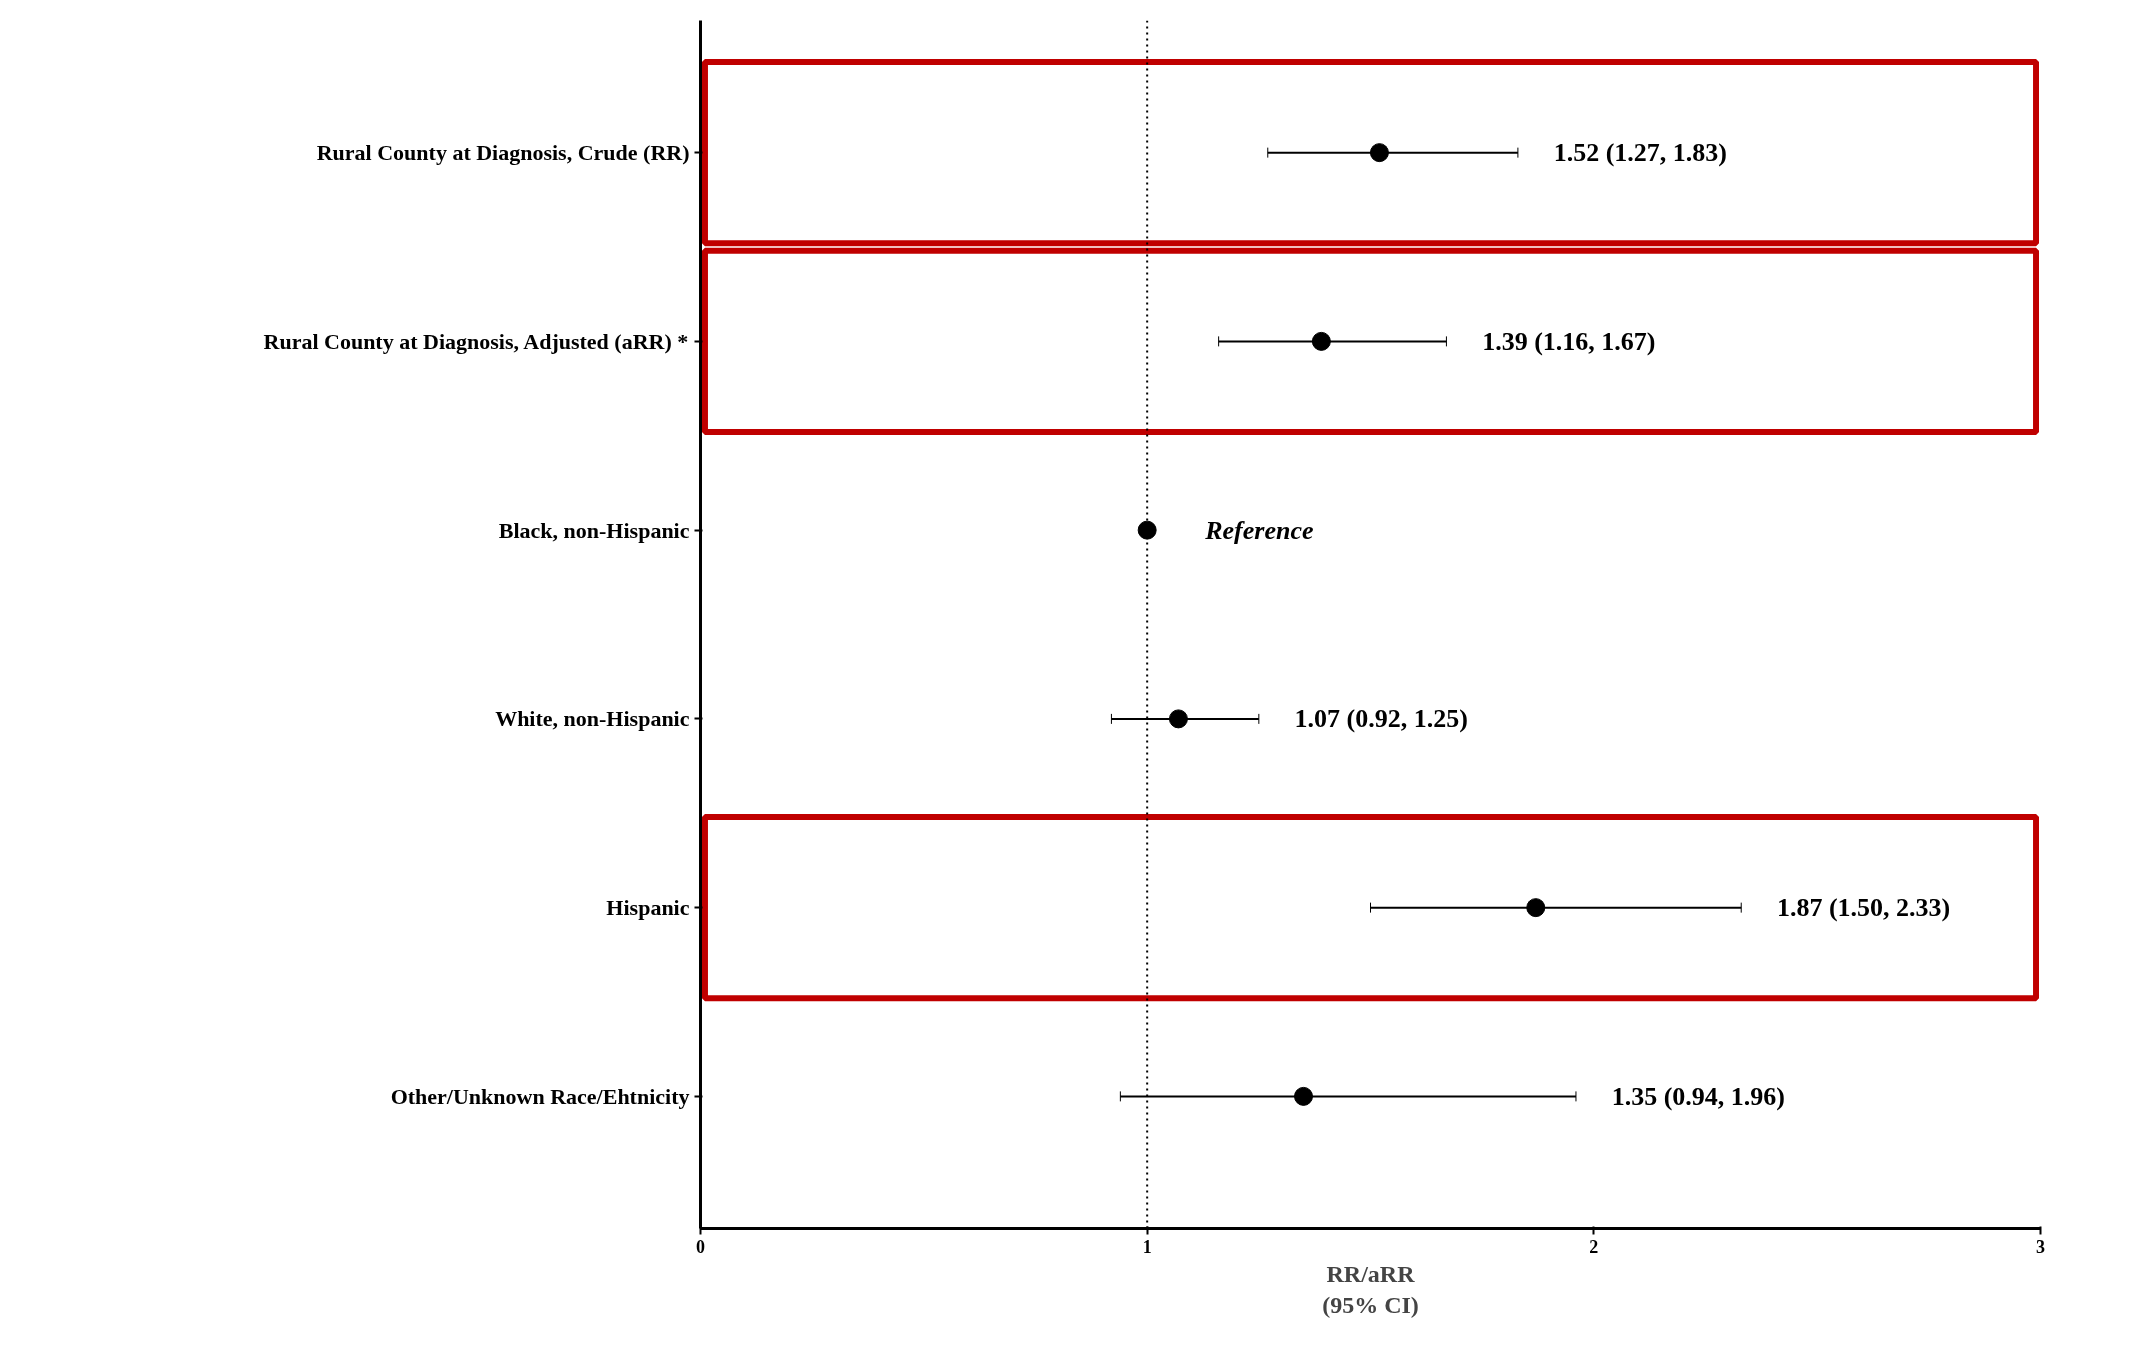 The image size is (2136, 1368). What do you see at coordinates (503, 153) in the screenshot?
I see `y-tick-label: Rural County at Diagnosis, Crude (RR)` at bounding box center [503, 153].